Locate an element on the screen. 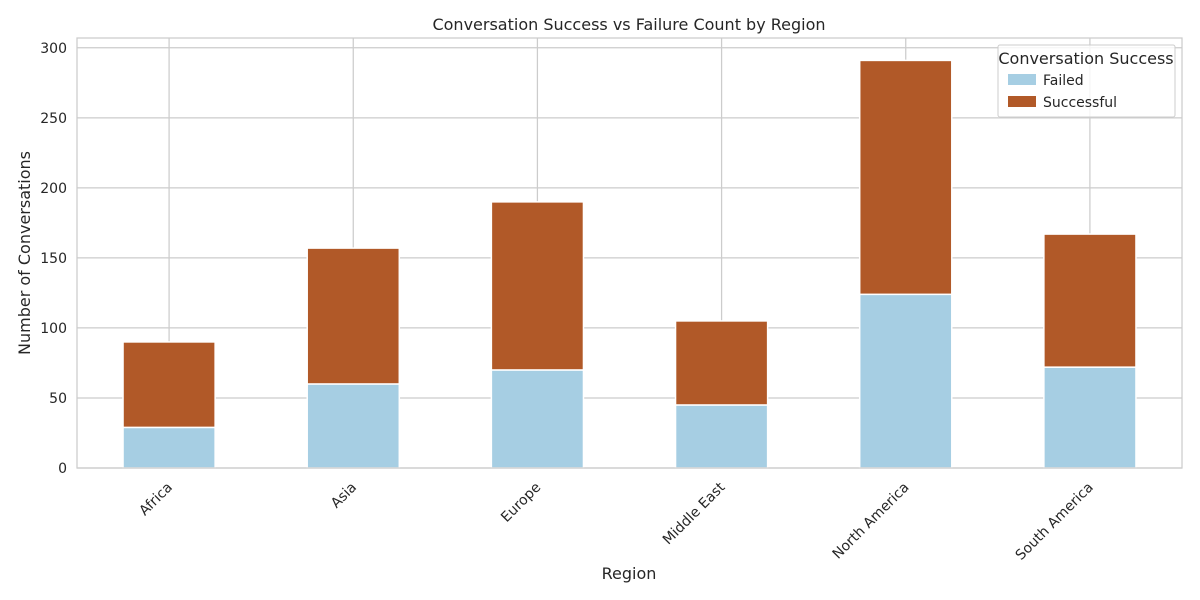 The height and width of the screenshot is (600, 1200). x-axis-label: Region is located at coordinates (629, 573).